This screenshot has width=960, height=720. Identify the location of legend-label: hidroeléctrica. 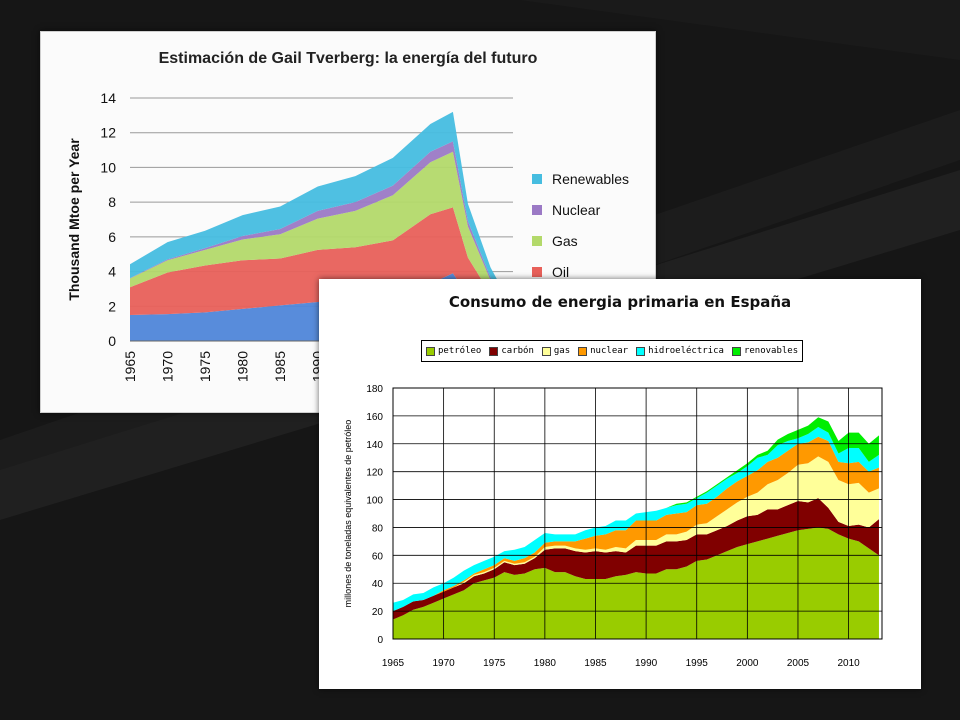
(686, 351).